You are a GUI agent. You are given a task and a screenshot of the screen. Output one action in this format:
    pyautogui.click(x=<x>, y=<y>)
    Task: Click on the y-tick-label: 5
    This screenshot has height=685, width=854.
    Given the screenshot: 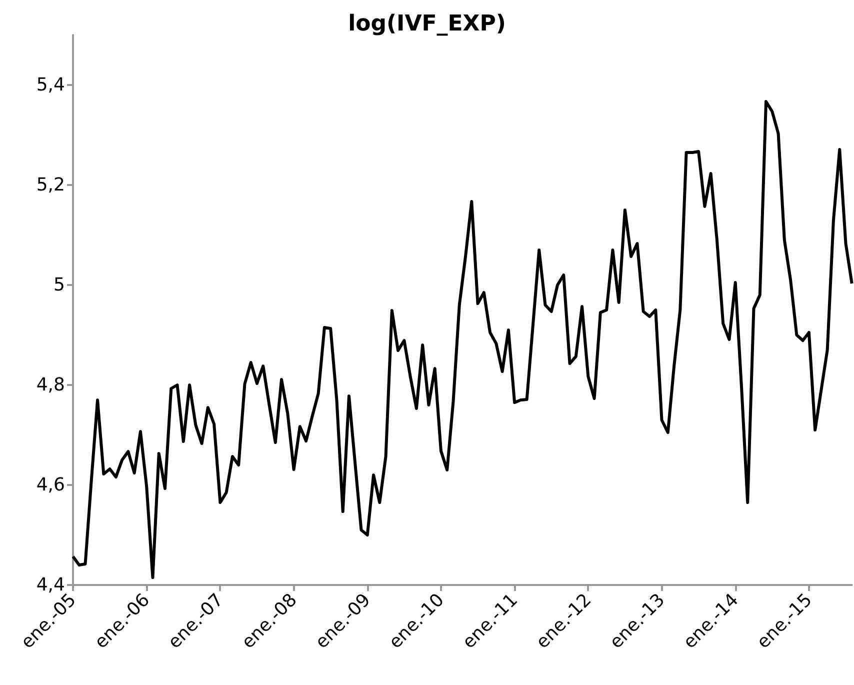 What is the action you would take?
    pyautogui.click(x=59, y=285)
    